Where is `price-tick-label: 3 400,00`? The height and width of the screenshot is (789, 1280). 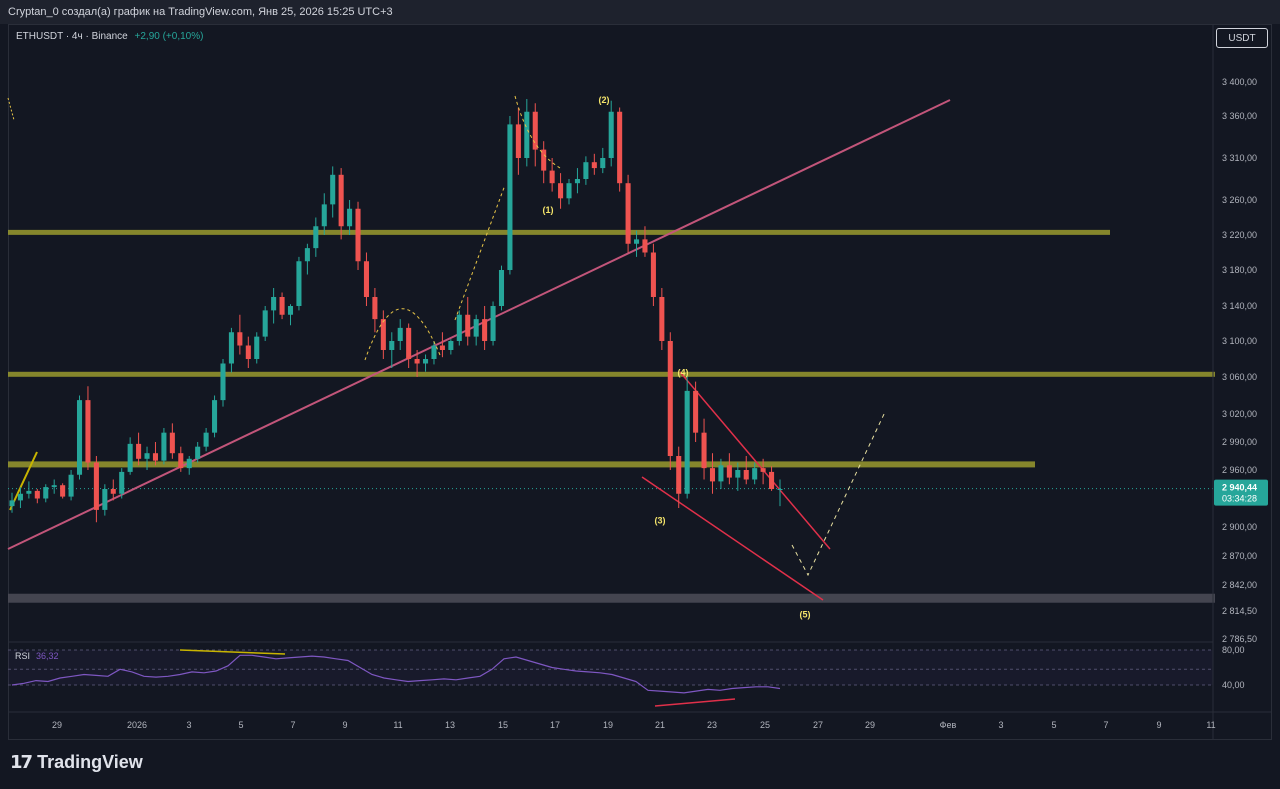
price-tick-label: 3 400,00 is located at coordinates (1239, 82).